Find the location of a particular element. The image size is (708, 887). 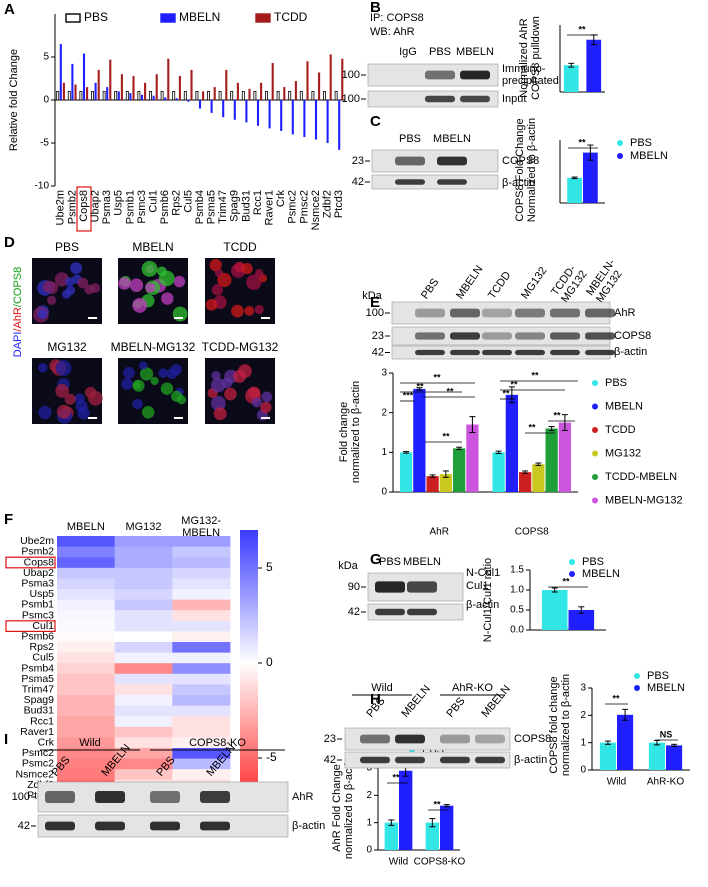

row-label: Nsmce2 is located at coordinates (34, 774).